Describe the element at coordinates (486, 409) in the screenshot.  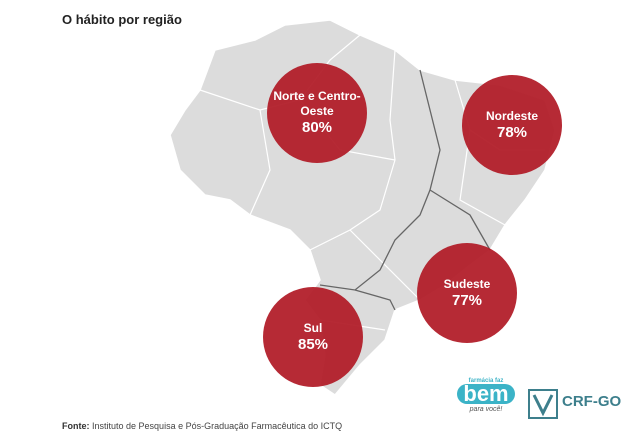
I see `brand-bottom: para você!` at that location.